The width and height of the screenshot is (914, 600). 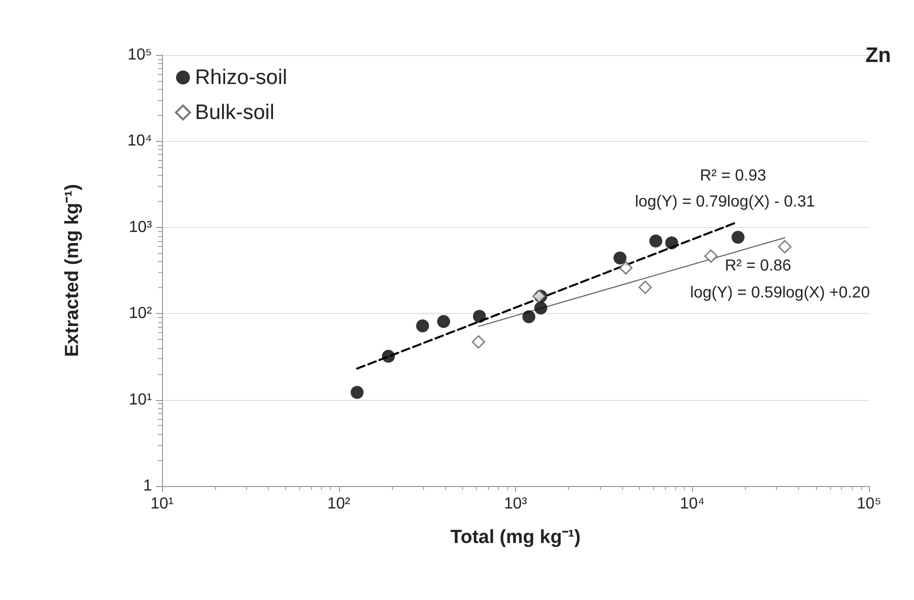 What do you see at coordinates (162, 504) in the screenshot?
I see `x-tick-label: 10¹` at bounding box center [162, 504].